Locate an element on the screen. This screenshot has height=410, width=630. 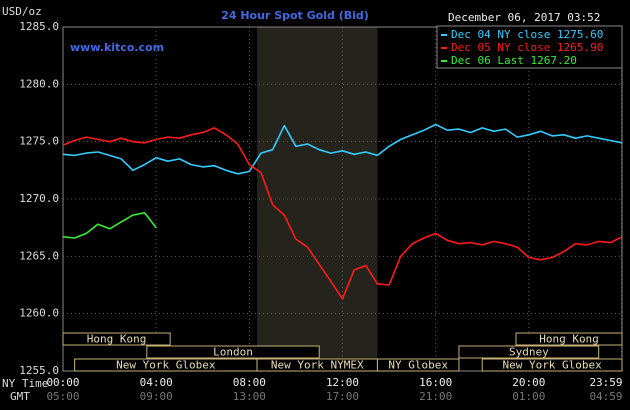
gmt-tick-label: 09:00 is located at coordinates (156, 396).